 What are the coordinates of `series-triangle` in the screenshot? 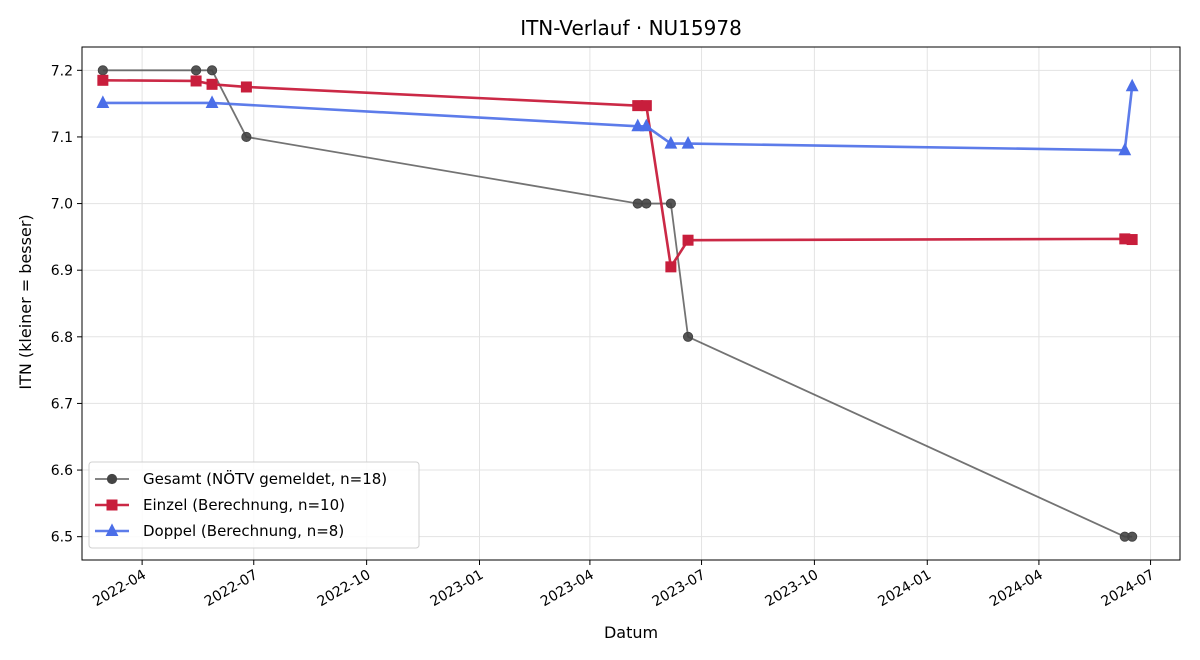 It's located at (617, 117).